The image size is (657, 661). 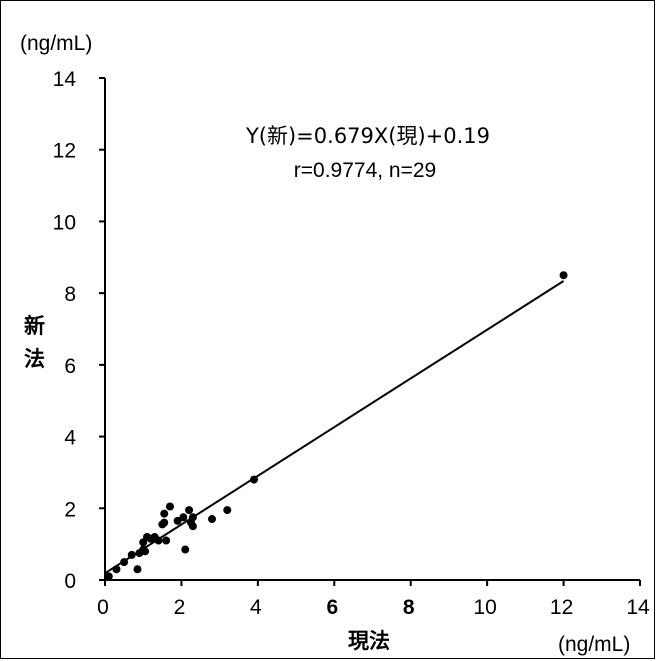 What do you see at coordinates (638, 607) in the screenshot?
I see `x-tick-label: 14` at bounding box center [638, 607].